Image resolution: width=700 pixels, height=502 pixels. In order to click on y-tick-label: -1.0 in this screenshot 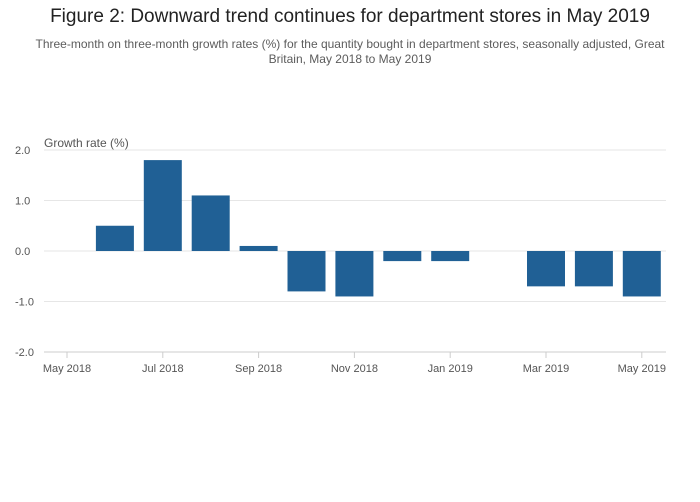, I will do `click(24, 303)`.